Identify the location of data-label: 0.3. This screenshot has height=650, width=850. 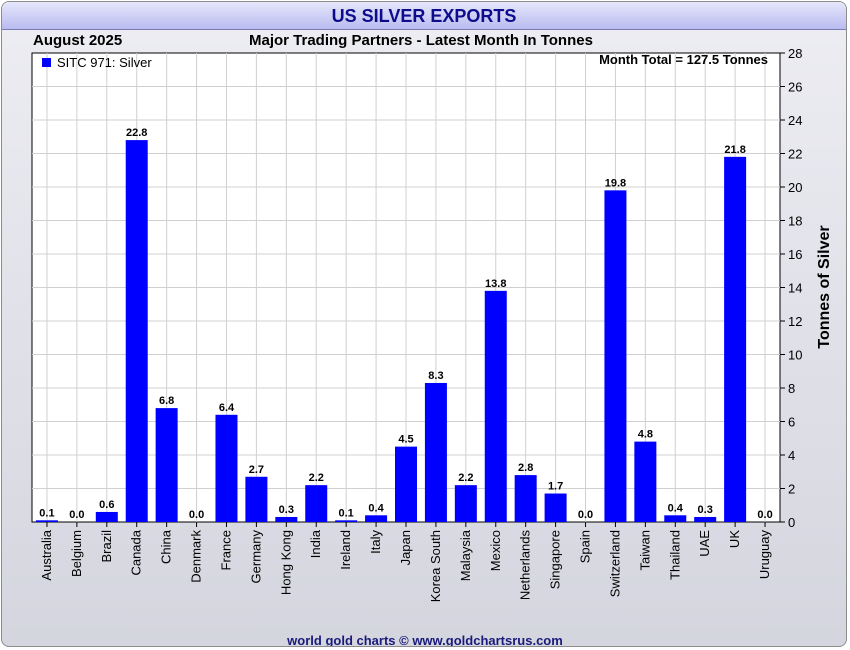
(286, 510).